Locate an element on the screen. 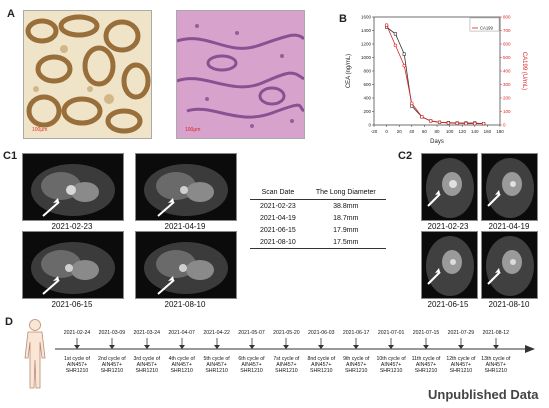 This screenshot has width=549, height=408. timeline-cycle-label: 5th cycle of AIN457+ SHR1210 is located at coordinates (217, 365).